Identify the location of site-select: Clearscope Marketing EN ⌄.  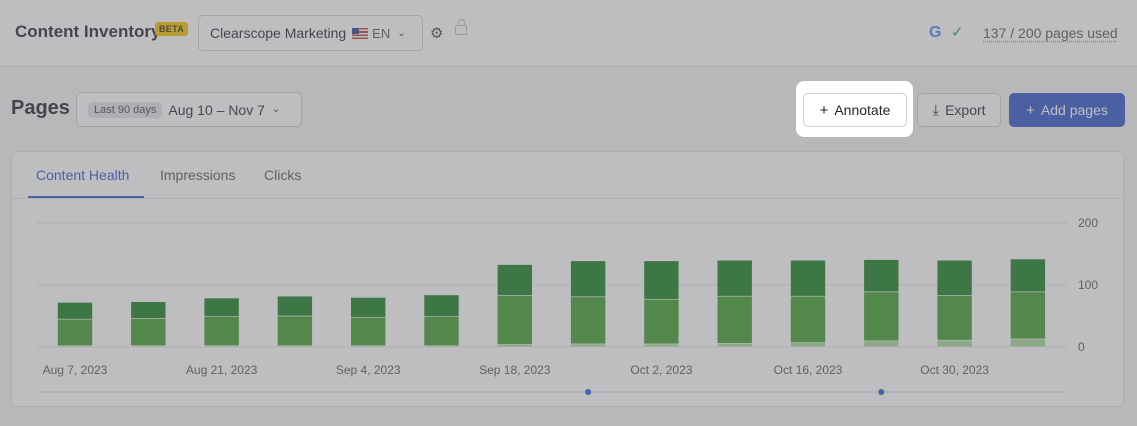
(310, 33).